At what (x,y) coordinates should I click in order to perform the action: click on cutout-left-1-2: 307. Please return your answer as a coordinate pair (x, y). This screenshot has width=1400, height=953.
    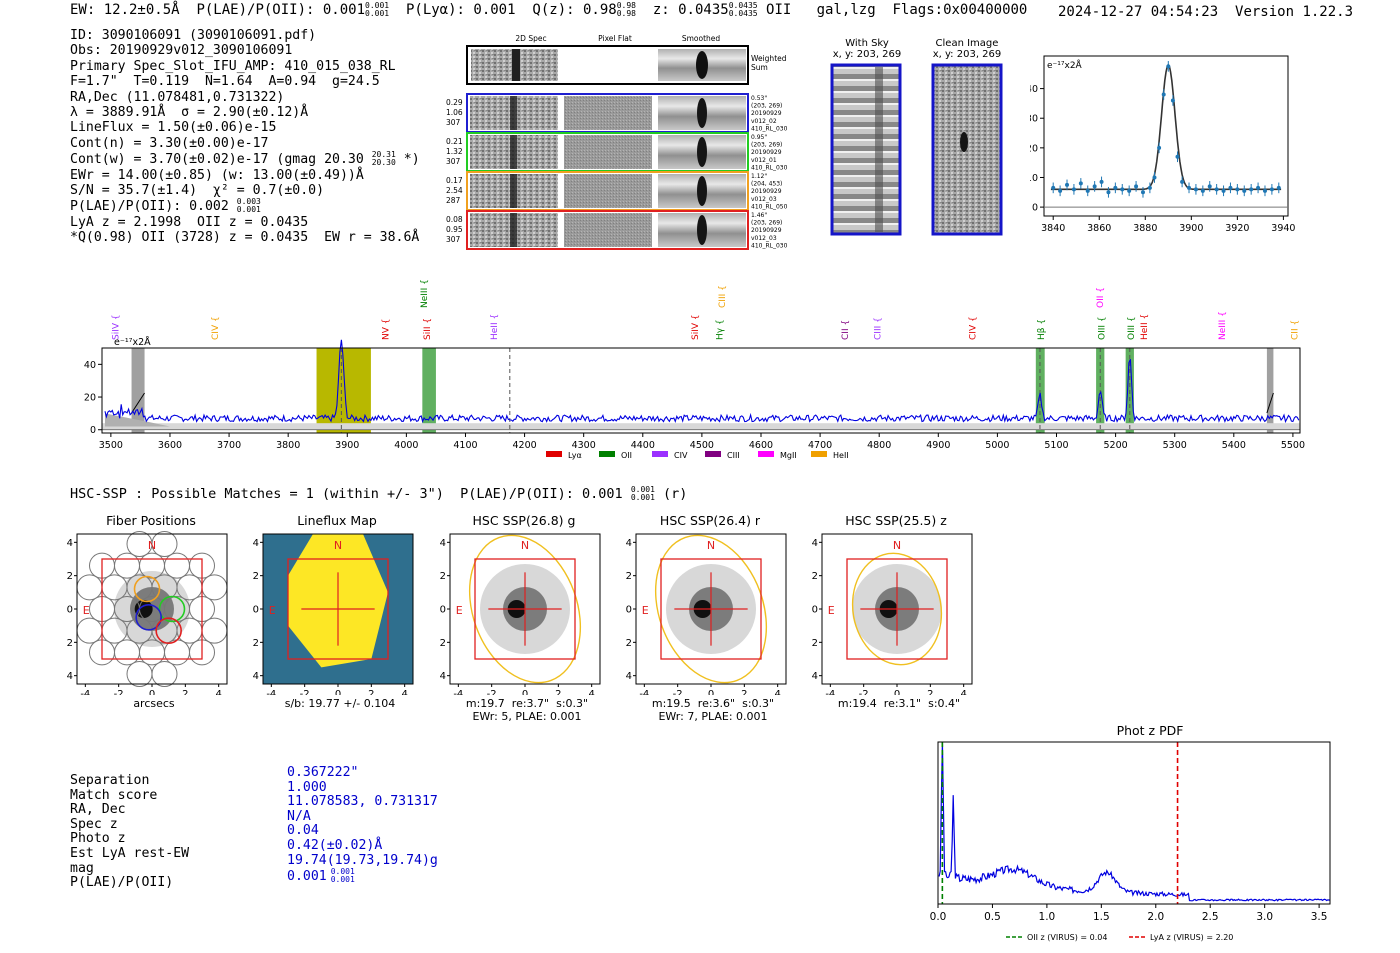
    Looking at the image, I should click on (453, 161).